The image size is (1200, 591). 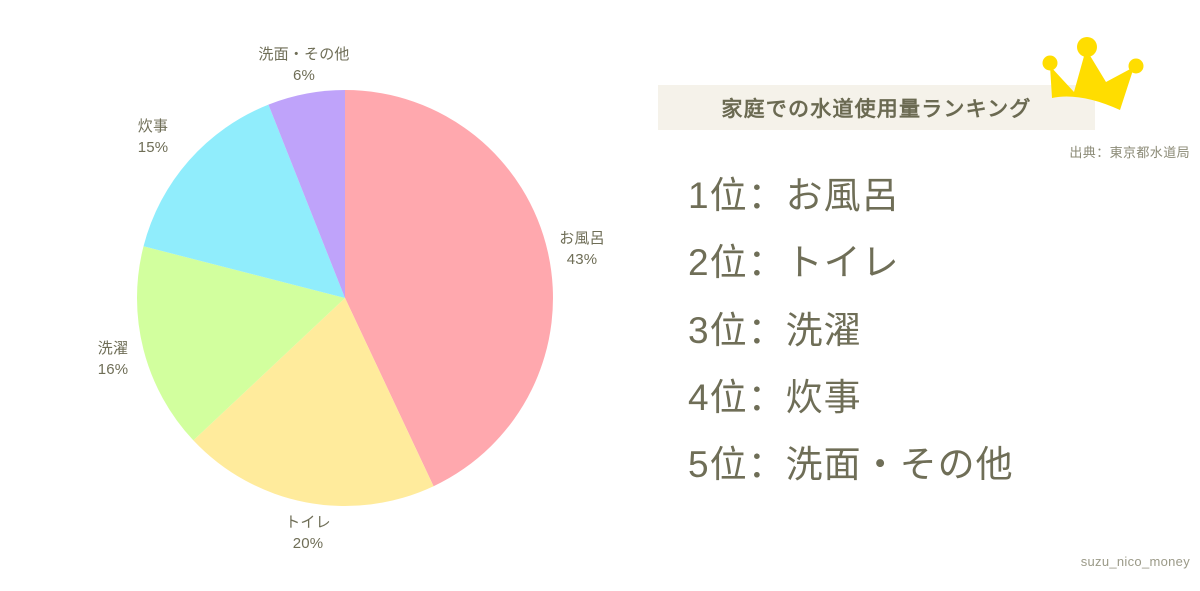 What do you see at coordinates (794, 263) in the screenshot?
I see `ranking-item-2: 2位：トイレ` at bounding box center [794, 263].